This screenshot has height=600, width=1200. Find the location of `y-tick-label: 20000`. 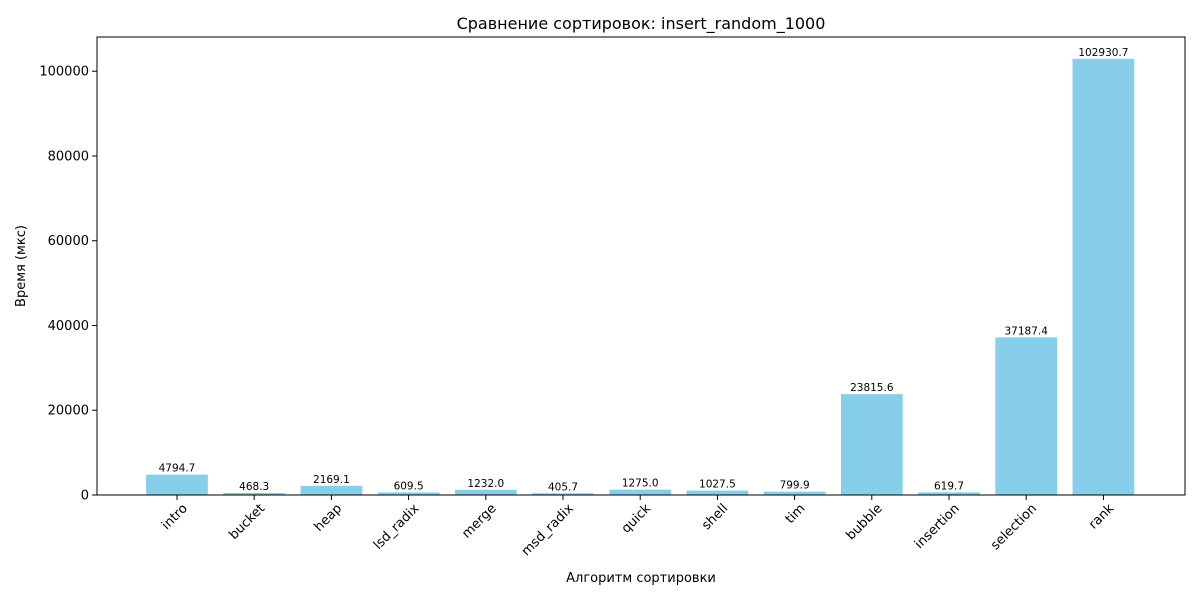

y-tick-label: 20000 is located at coordinates (68, 411).